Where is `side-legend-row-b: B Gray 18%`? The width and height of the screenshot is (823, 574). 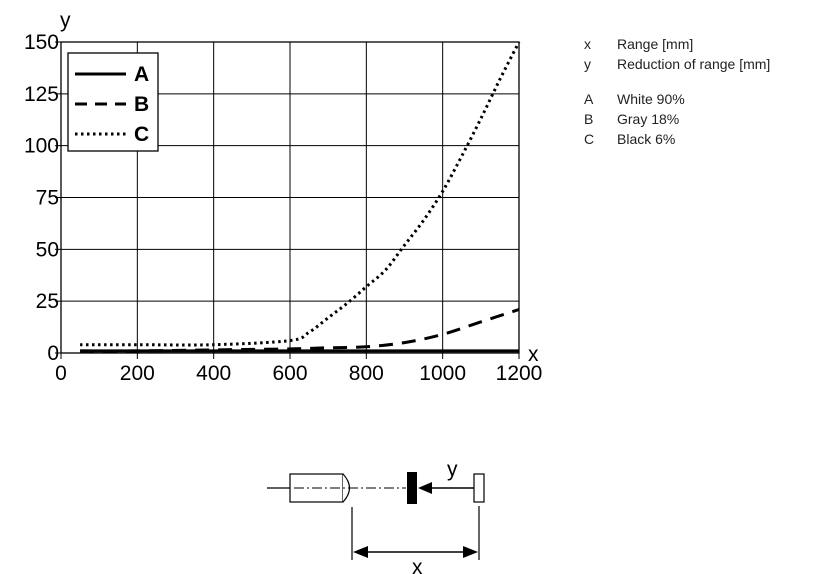
side-legend-row-b: B Gray 18% is located at coordinates (677, 119).